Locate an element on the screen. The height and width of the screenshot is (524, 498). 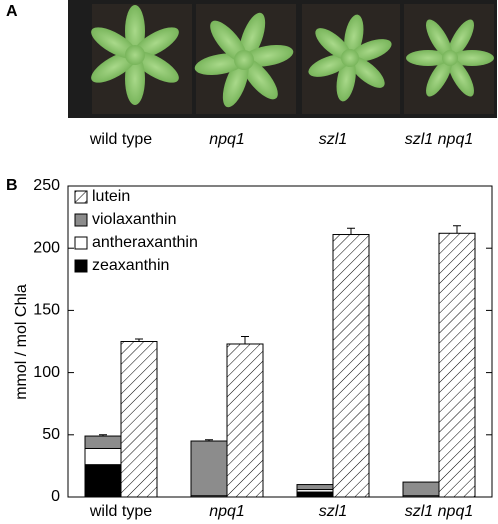
y-tick-label: 100 is located at coordinates (46, 372).